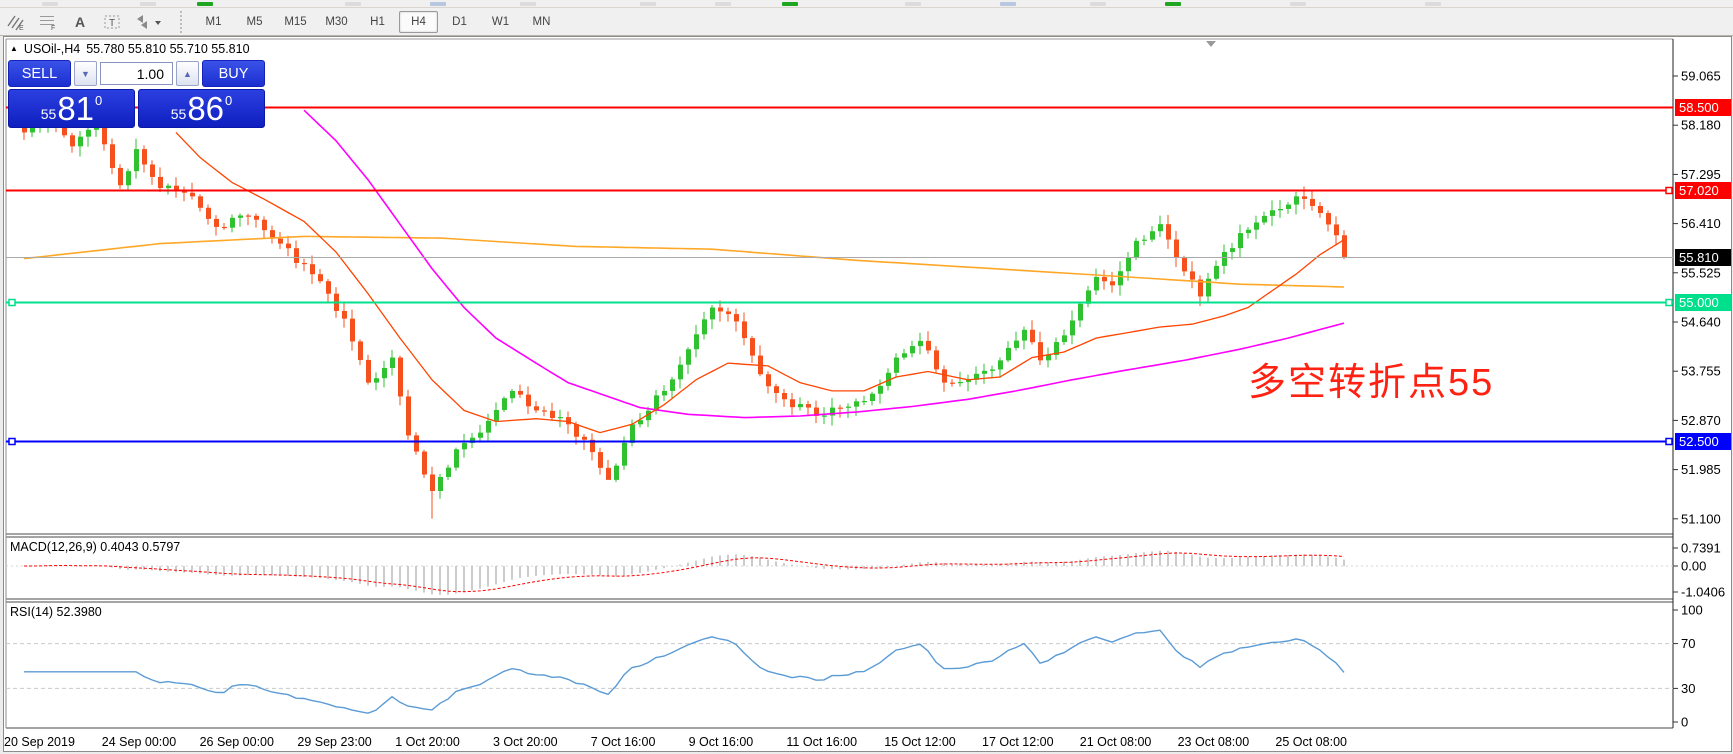 Image resolution: width=1733 pixels, height=754 pixels. I want to click on price-badge-55.810, so click(1703, 257).